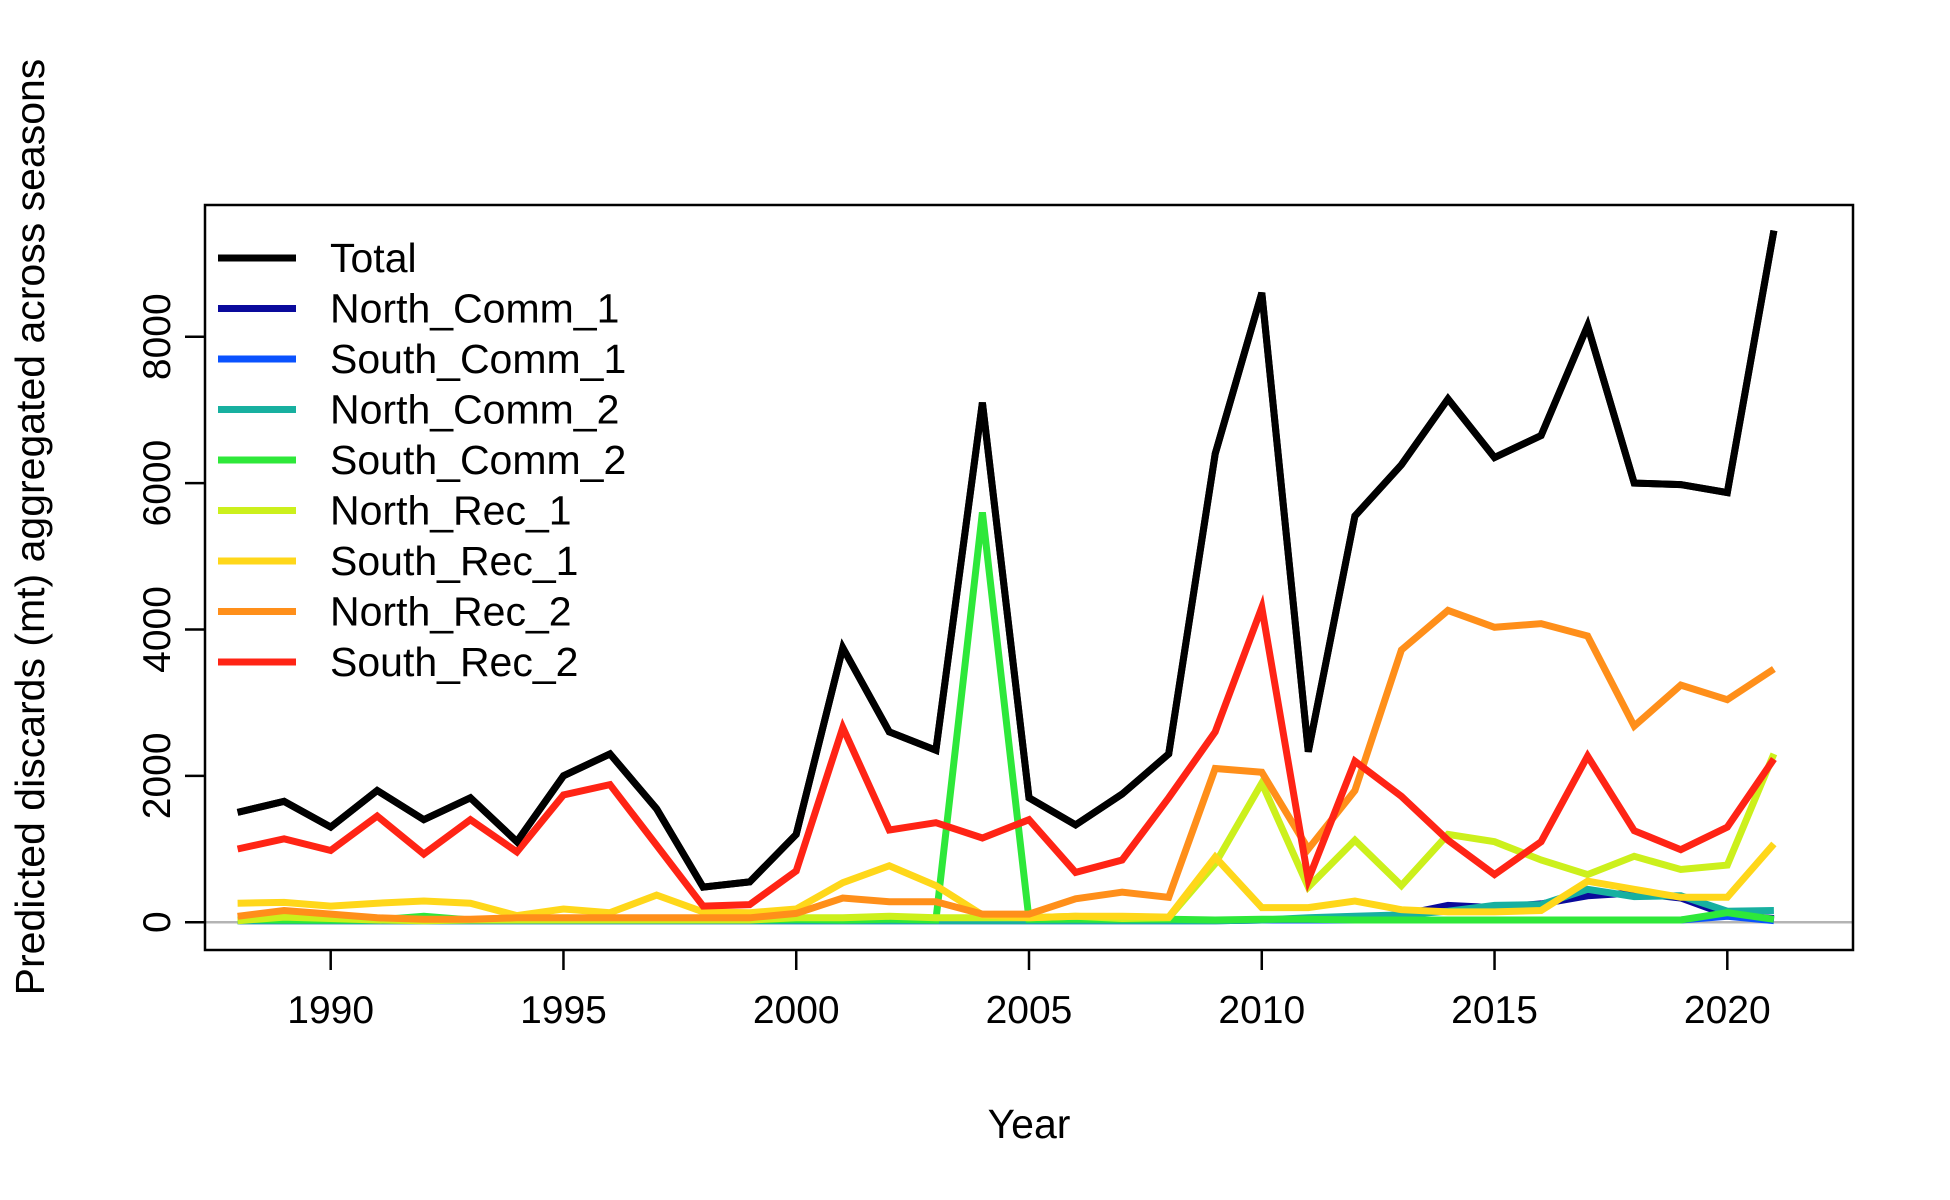  What do you see at coordinates (474, 309) in the screenshot?
I see `legend-label-north-comm-1: North_Comm_1` at bounding box center [474, 309].